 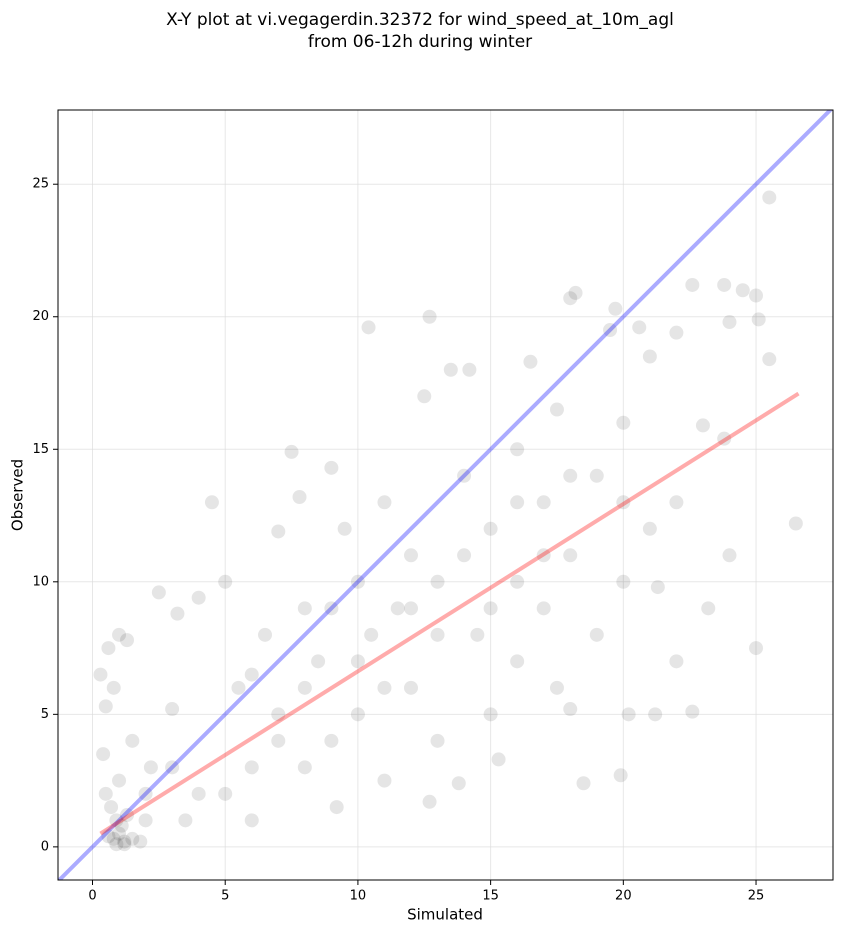 I want to click on y-axis-label: Observed, so click(x=18, y=495).